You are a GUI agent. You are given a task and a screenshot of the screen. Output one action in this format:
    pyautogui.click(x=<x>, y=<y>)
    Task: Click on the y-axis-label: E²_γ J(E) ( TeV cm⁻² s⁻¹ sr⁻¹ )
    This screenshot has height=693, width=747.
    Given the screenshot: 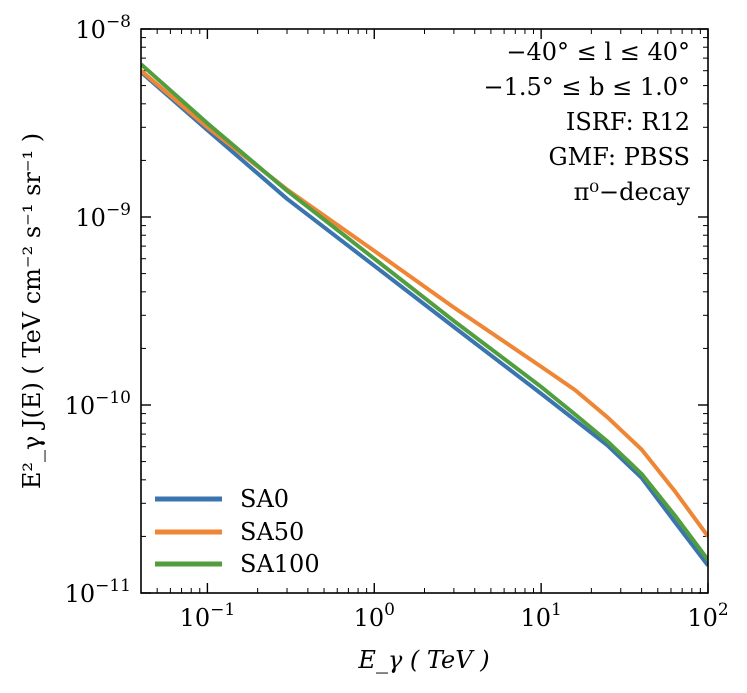 What is the action you would take?
    pyautogui.click(x=32, y=311)
    